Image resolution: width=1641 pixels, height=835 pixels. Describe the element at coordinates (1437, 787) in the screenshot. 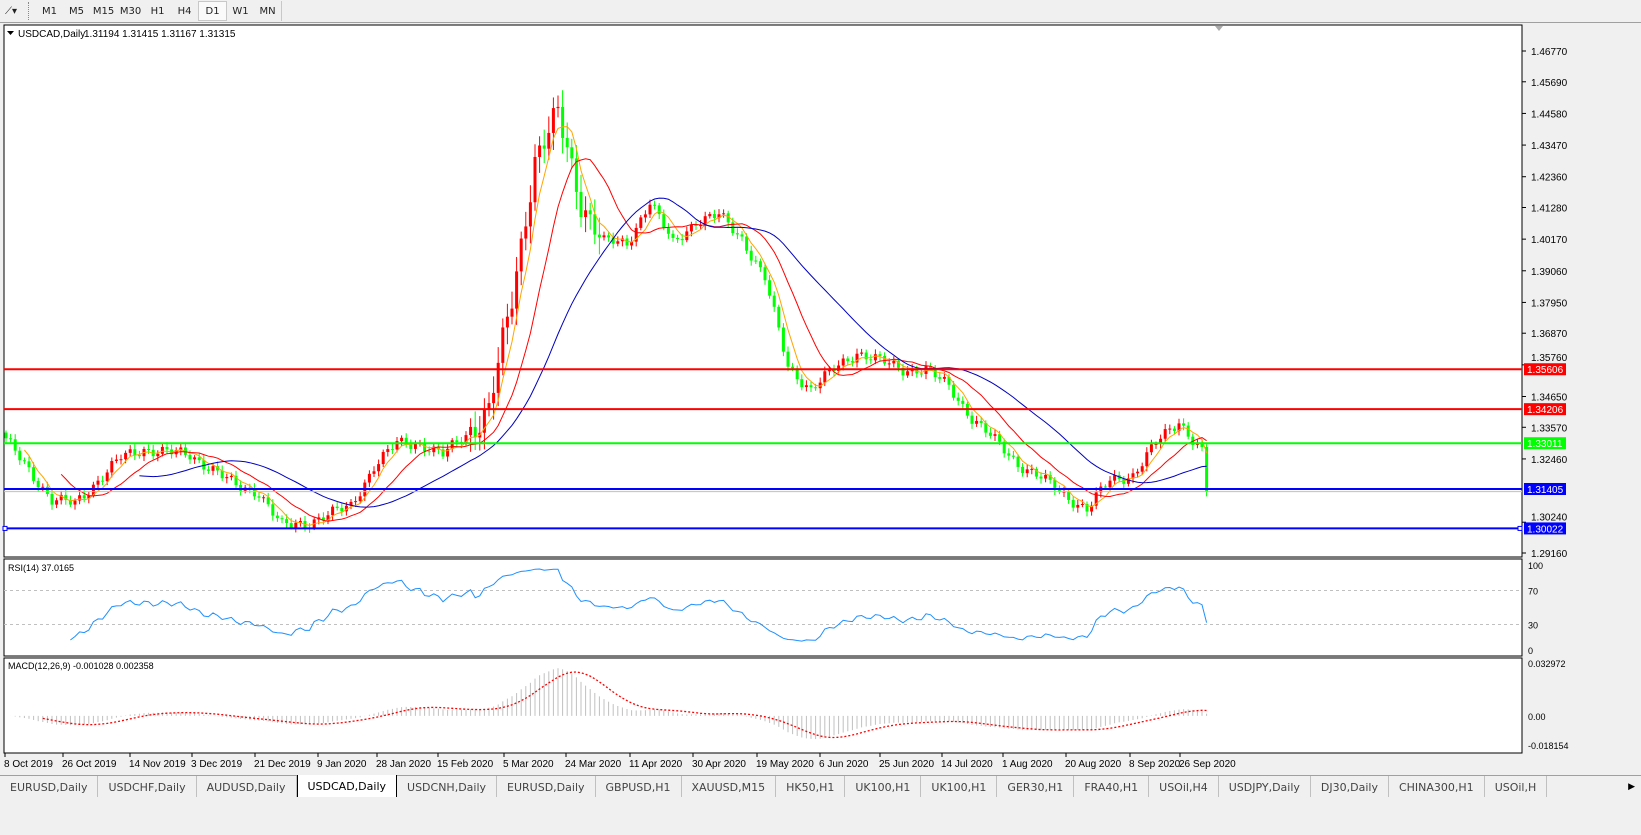

I see `chart-tab: CHINA300,H1` at that location.